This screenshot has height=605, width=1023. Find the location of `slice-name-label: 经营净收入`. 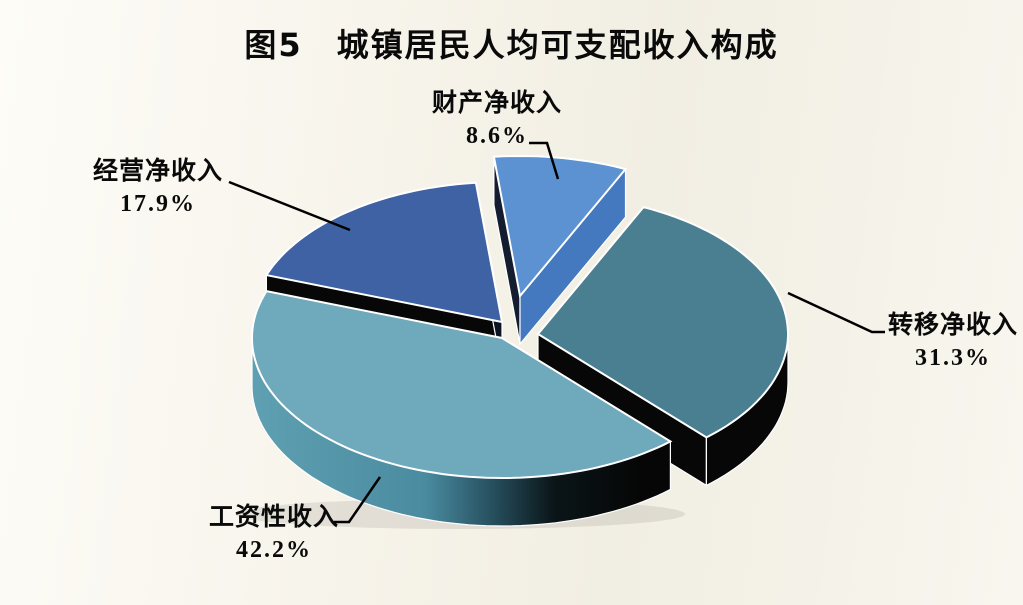

slice-name-label: 经营净收入 is located at coordinates (158, 170).